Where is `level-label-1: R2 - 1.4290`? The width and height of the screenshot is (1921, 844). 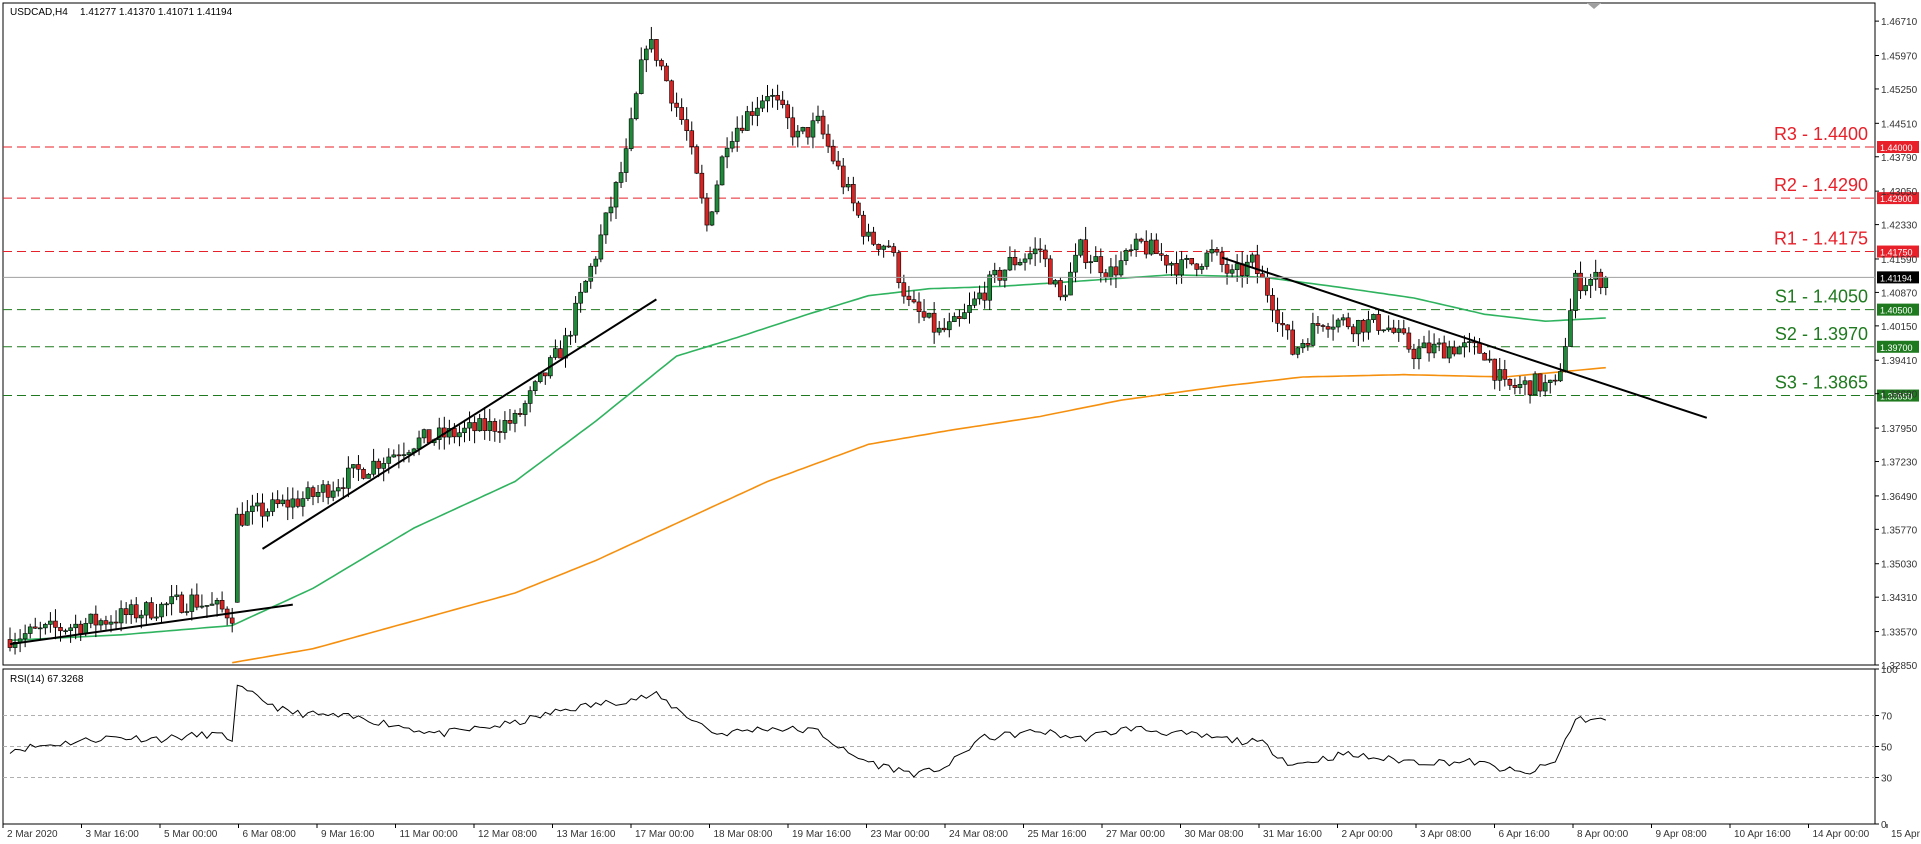
level-label-1: R2 - 1.4290 is located at coordinates (1821, 185).